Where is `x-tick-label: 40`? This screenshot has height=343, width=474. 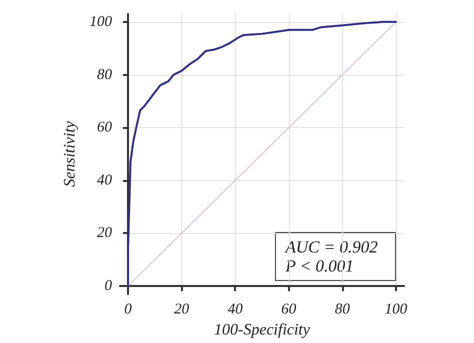
x-tick-label: 40 is located at coordinates (236, 310).